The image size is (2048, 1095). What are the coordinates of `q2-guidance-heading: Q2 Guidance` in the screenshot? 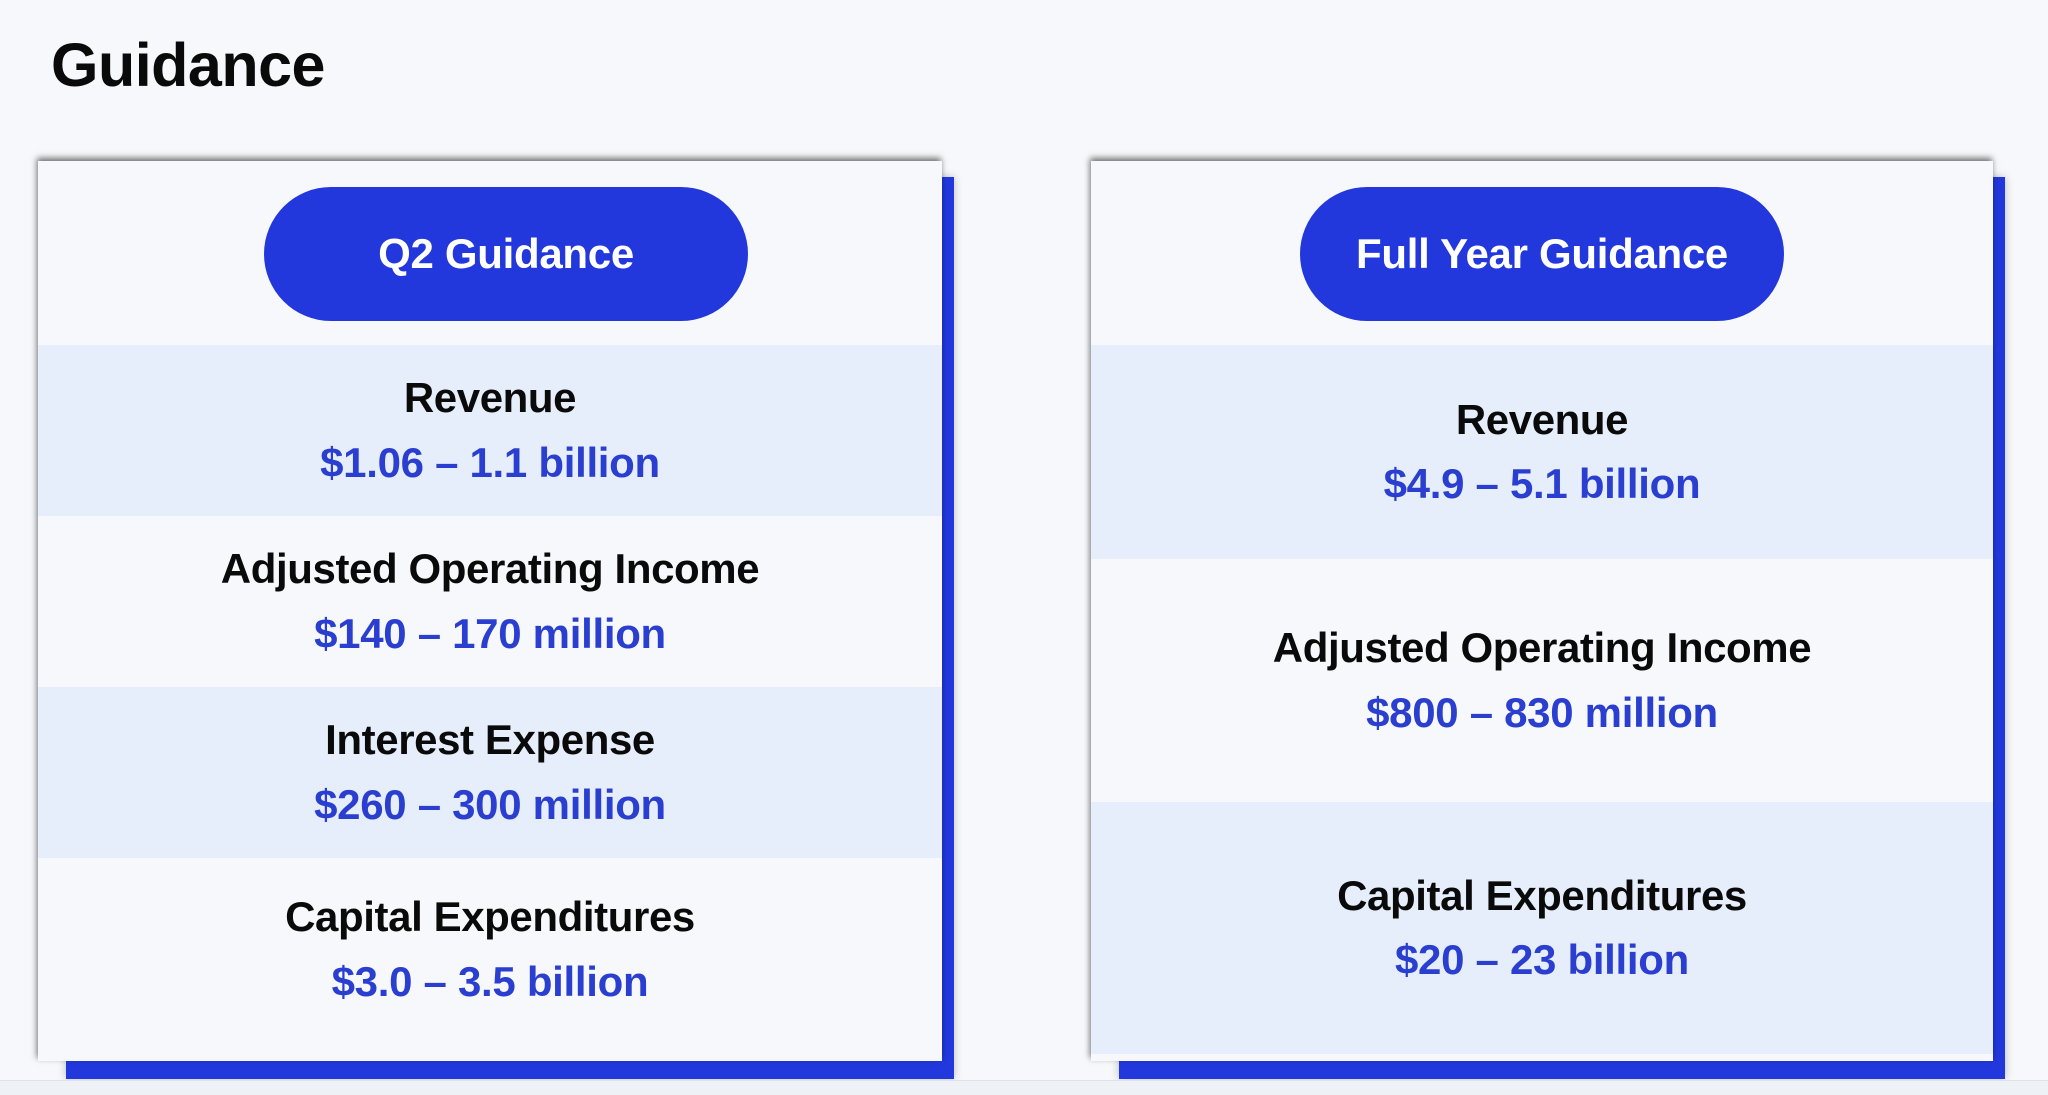 It's located at (506, 254).